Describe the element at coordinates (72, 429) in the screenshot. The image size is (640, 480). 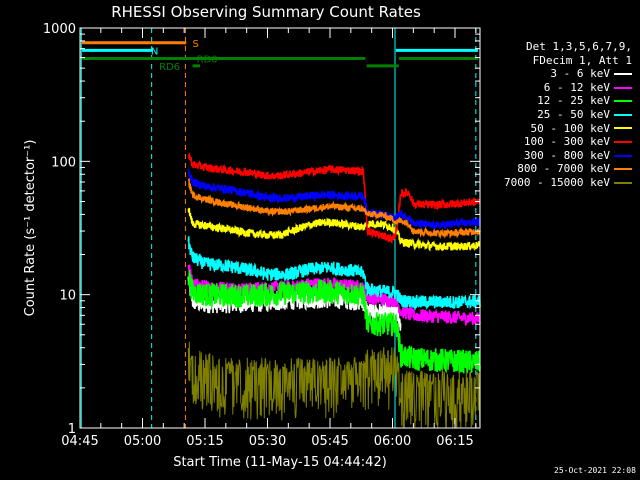
I see `y-tick-label: 1` at that location.